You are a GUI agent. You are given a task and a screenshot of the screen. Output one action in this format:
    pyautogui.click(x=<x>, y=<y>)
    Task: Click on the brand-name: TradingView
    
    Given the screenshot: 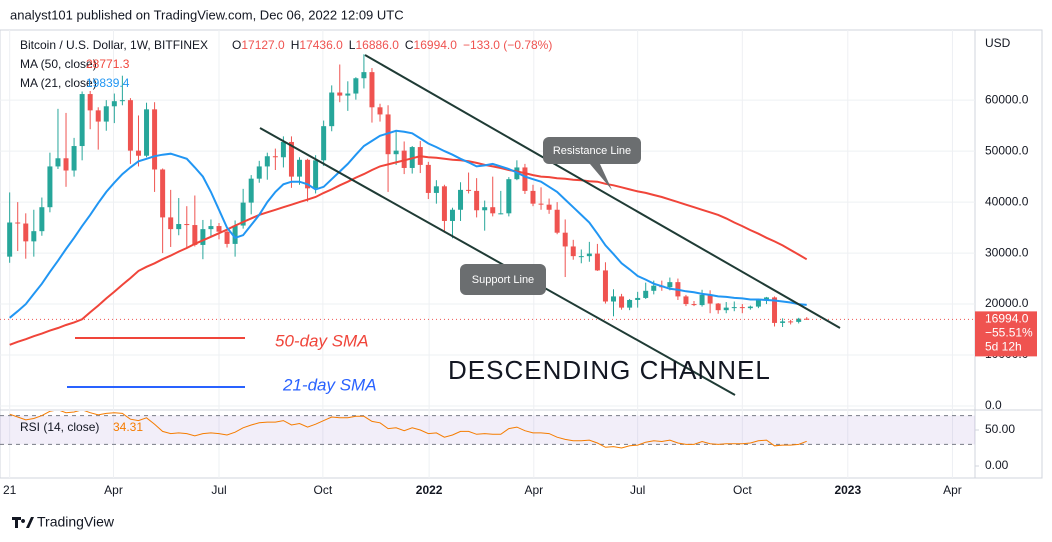 What is the action you would take?
    pyautogui.click(x=76, y=522)
    